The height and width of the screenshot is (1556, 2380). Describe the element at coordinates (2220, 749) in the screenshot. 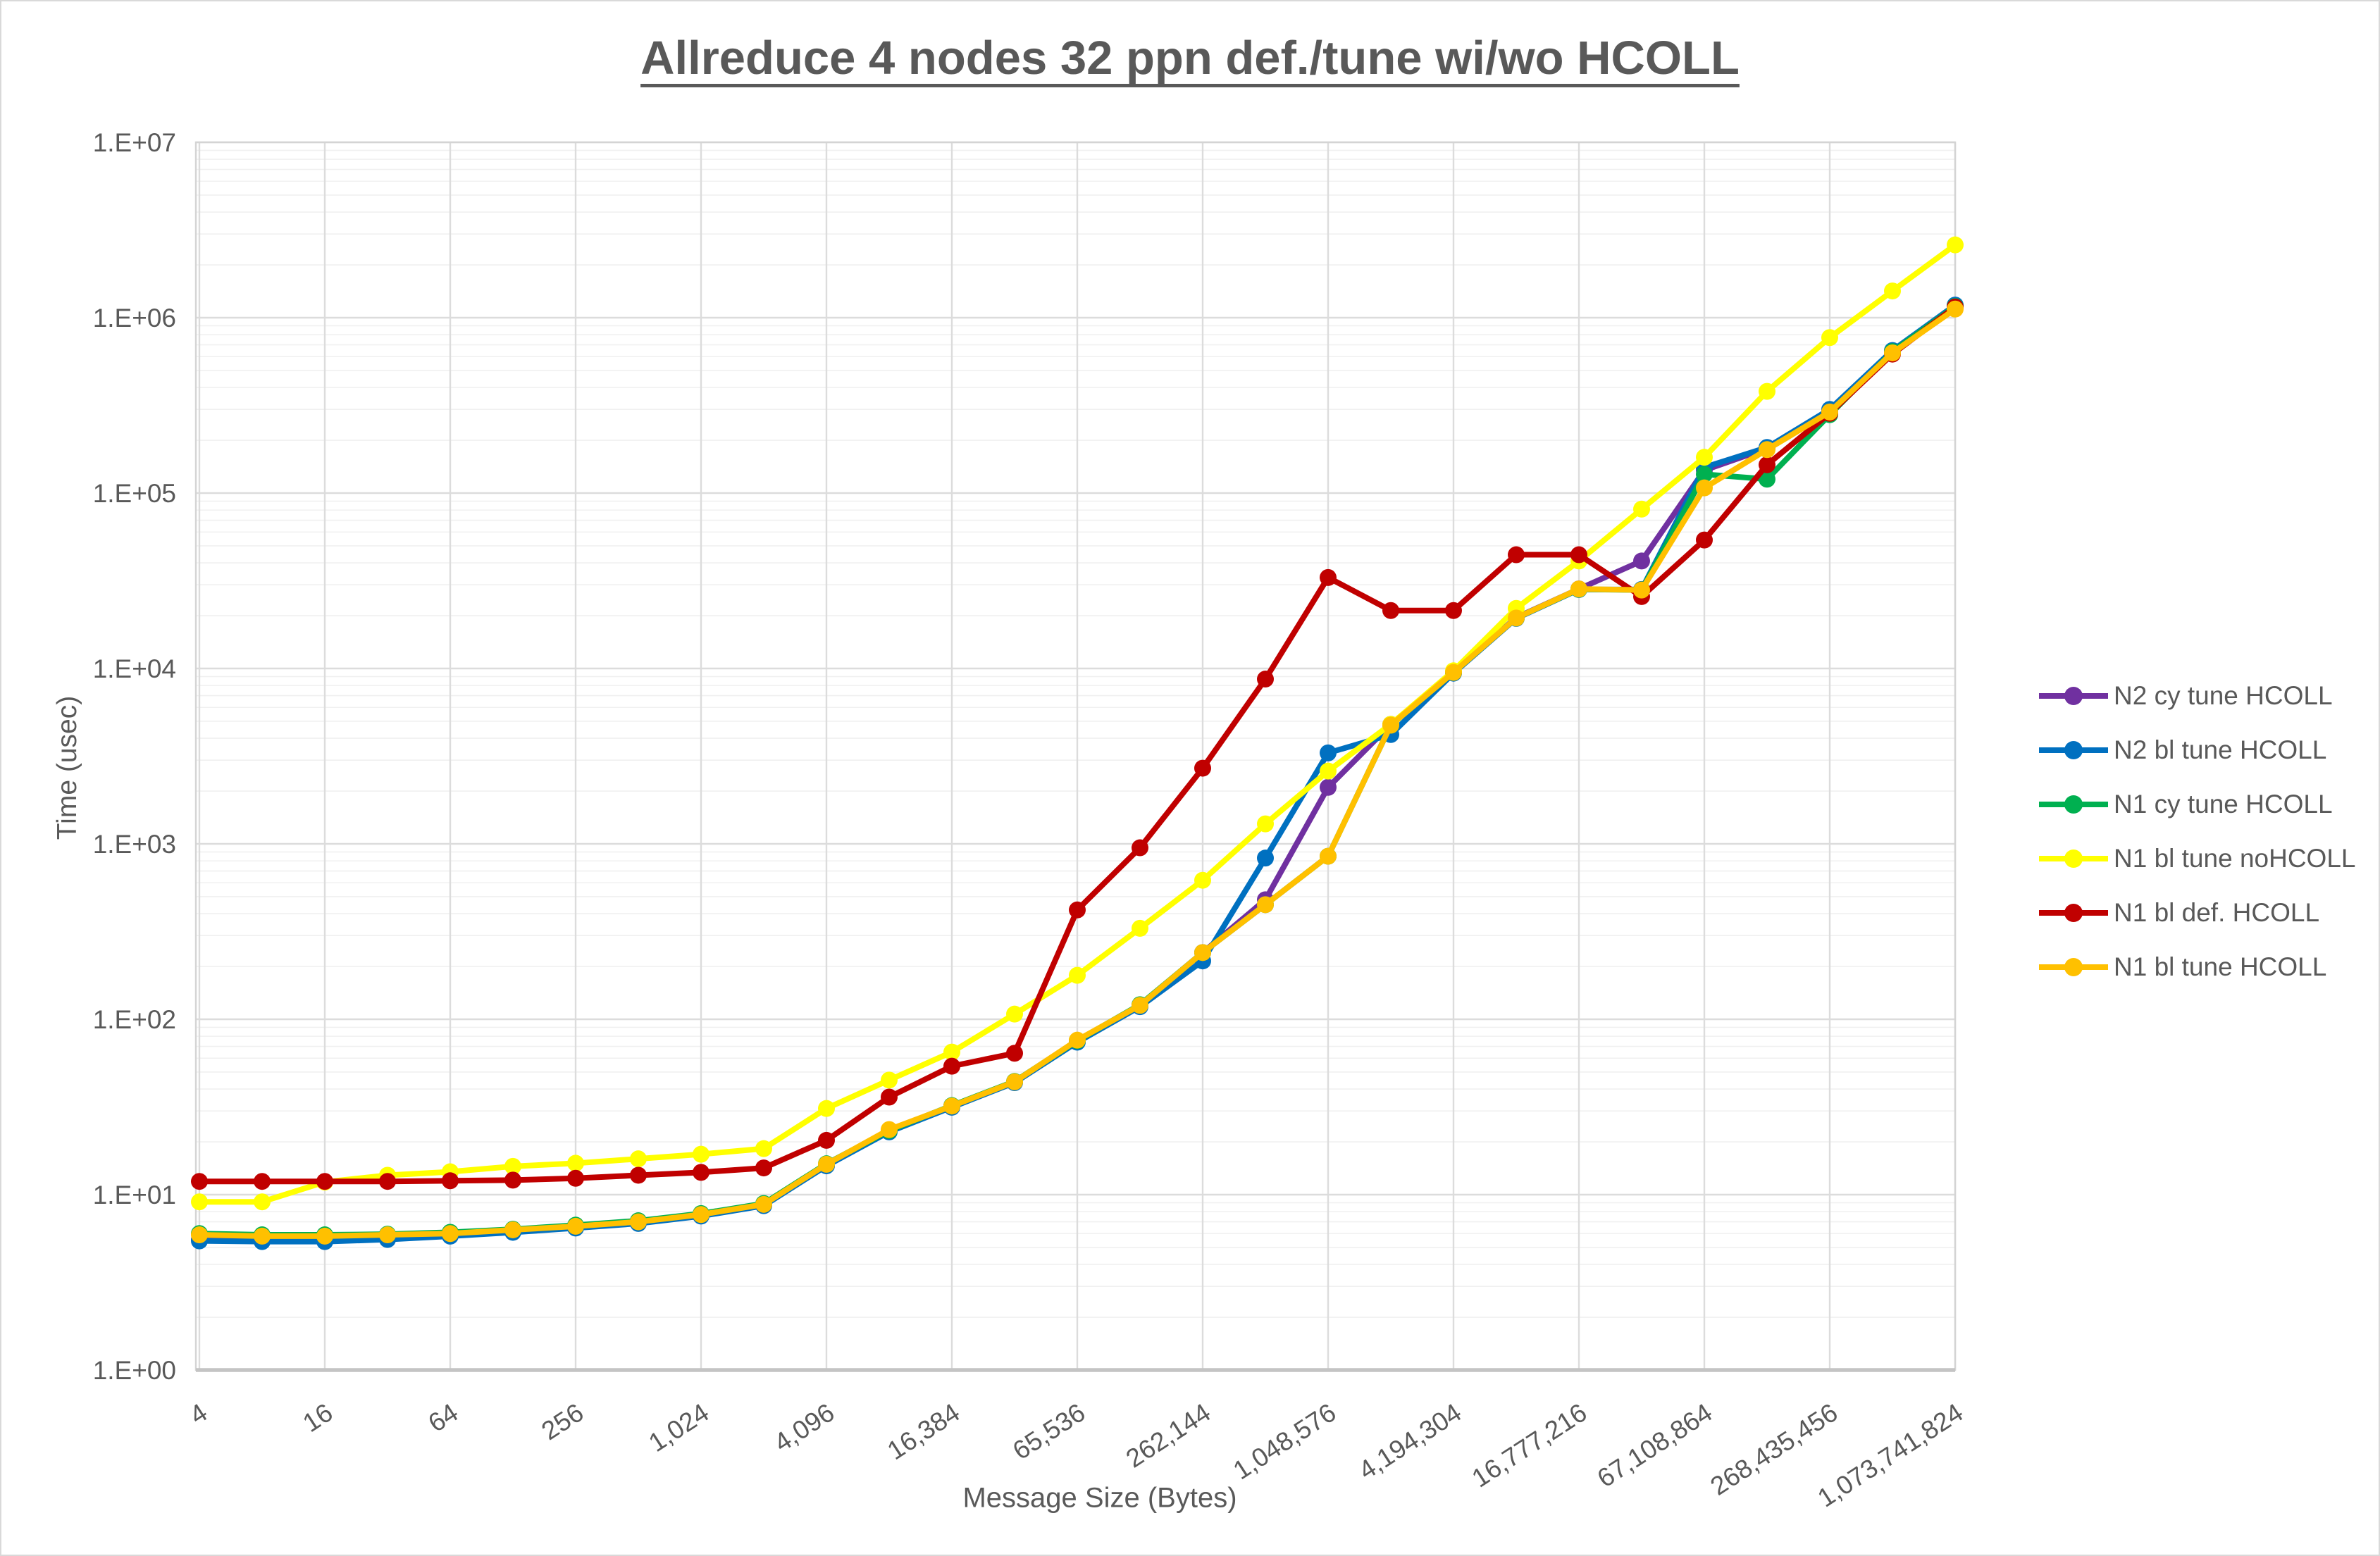

I see `legend-label: N2 bl tune HCOLL` at that location.